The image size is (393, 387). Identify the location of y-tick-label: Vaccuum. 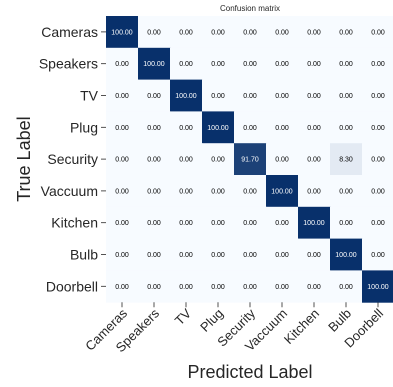
(69, 191).